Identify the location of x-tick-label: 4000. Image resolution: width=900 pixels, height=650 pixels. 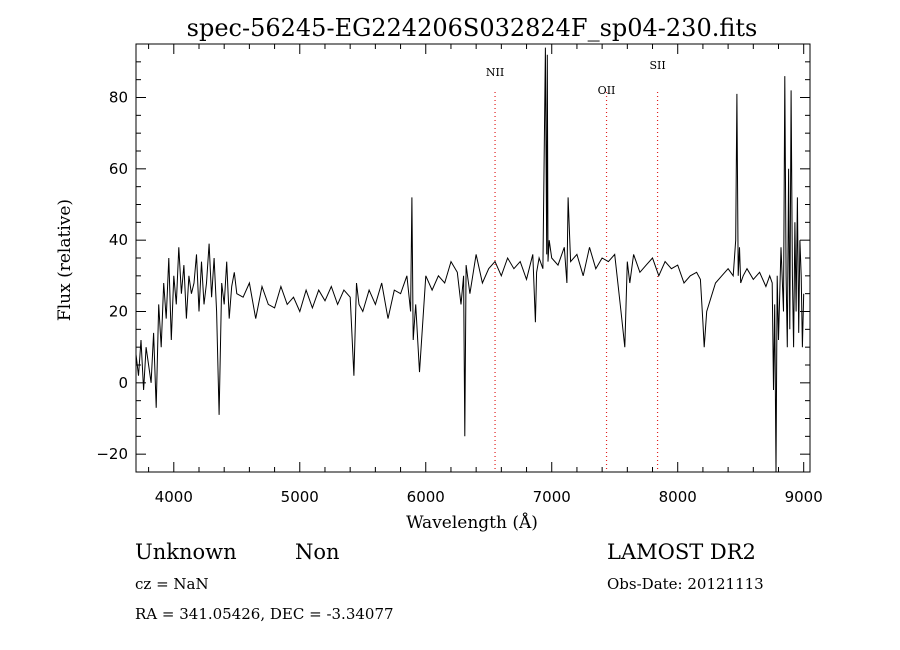
(174, 497).